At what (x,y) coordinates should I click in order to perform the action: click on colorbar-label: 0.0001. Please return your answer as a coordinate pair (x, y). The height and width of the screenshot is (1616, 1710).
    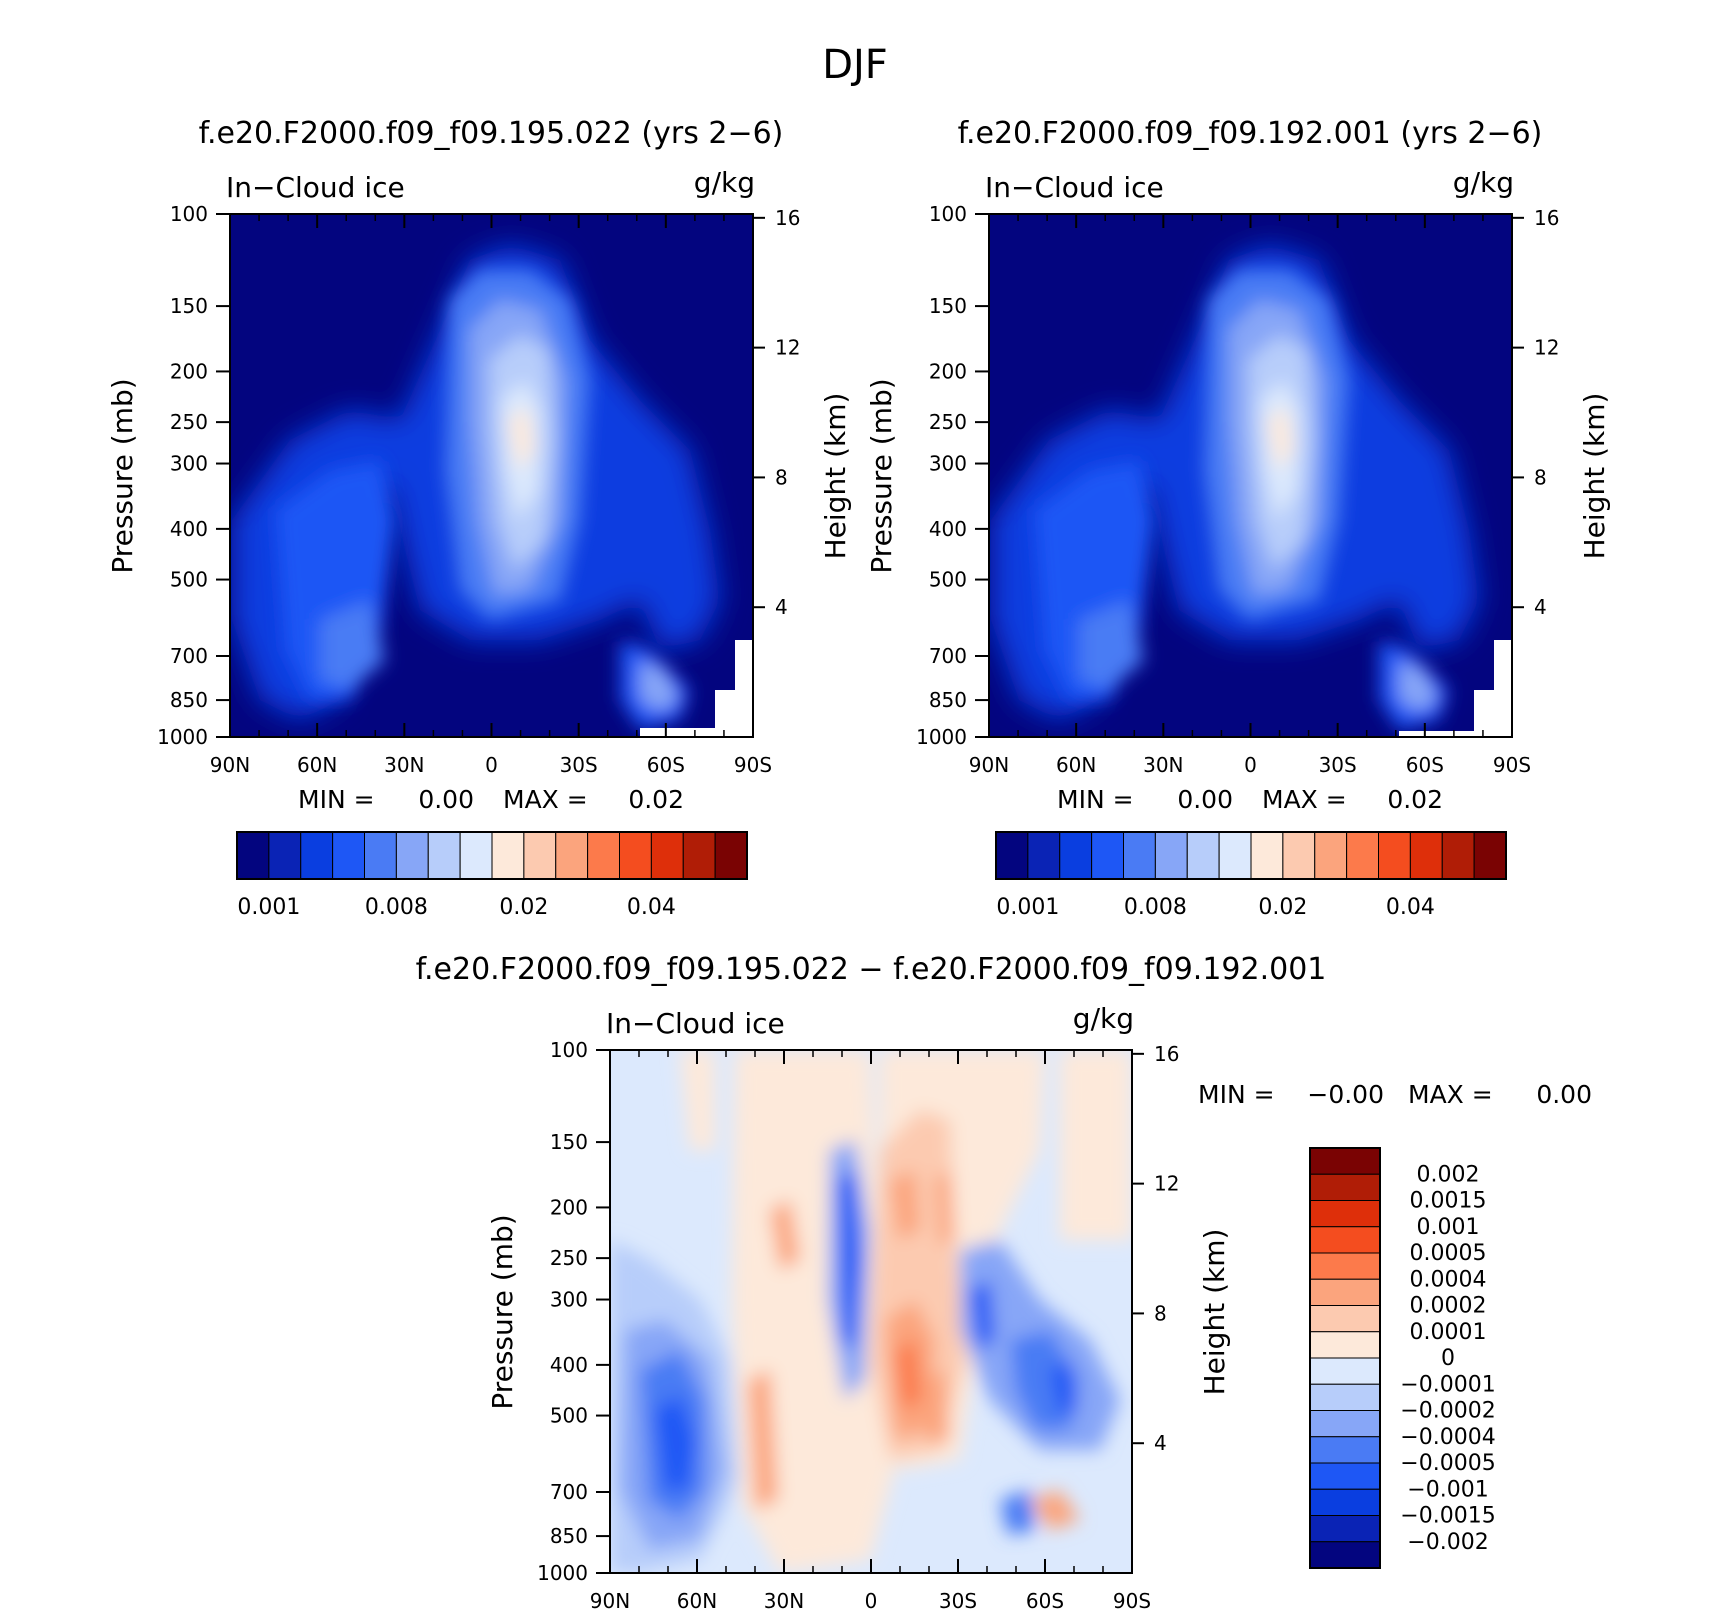
    Looking at the image, I should click on (1448, 1332).